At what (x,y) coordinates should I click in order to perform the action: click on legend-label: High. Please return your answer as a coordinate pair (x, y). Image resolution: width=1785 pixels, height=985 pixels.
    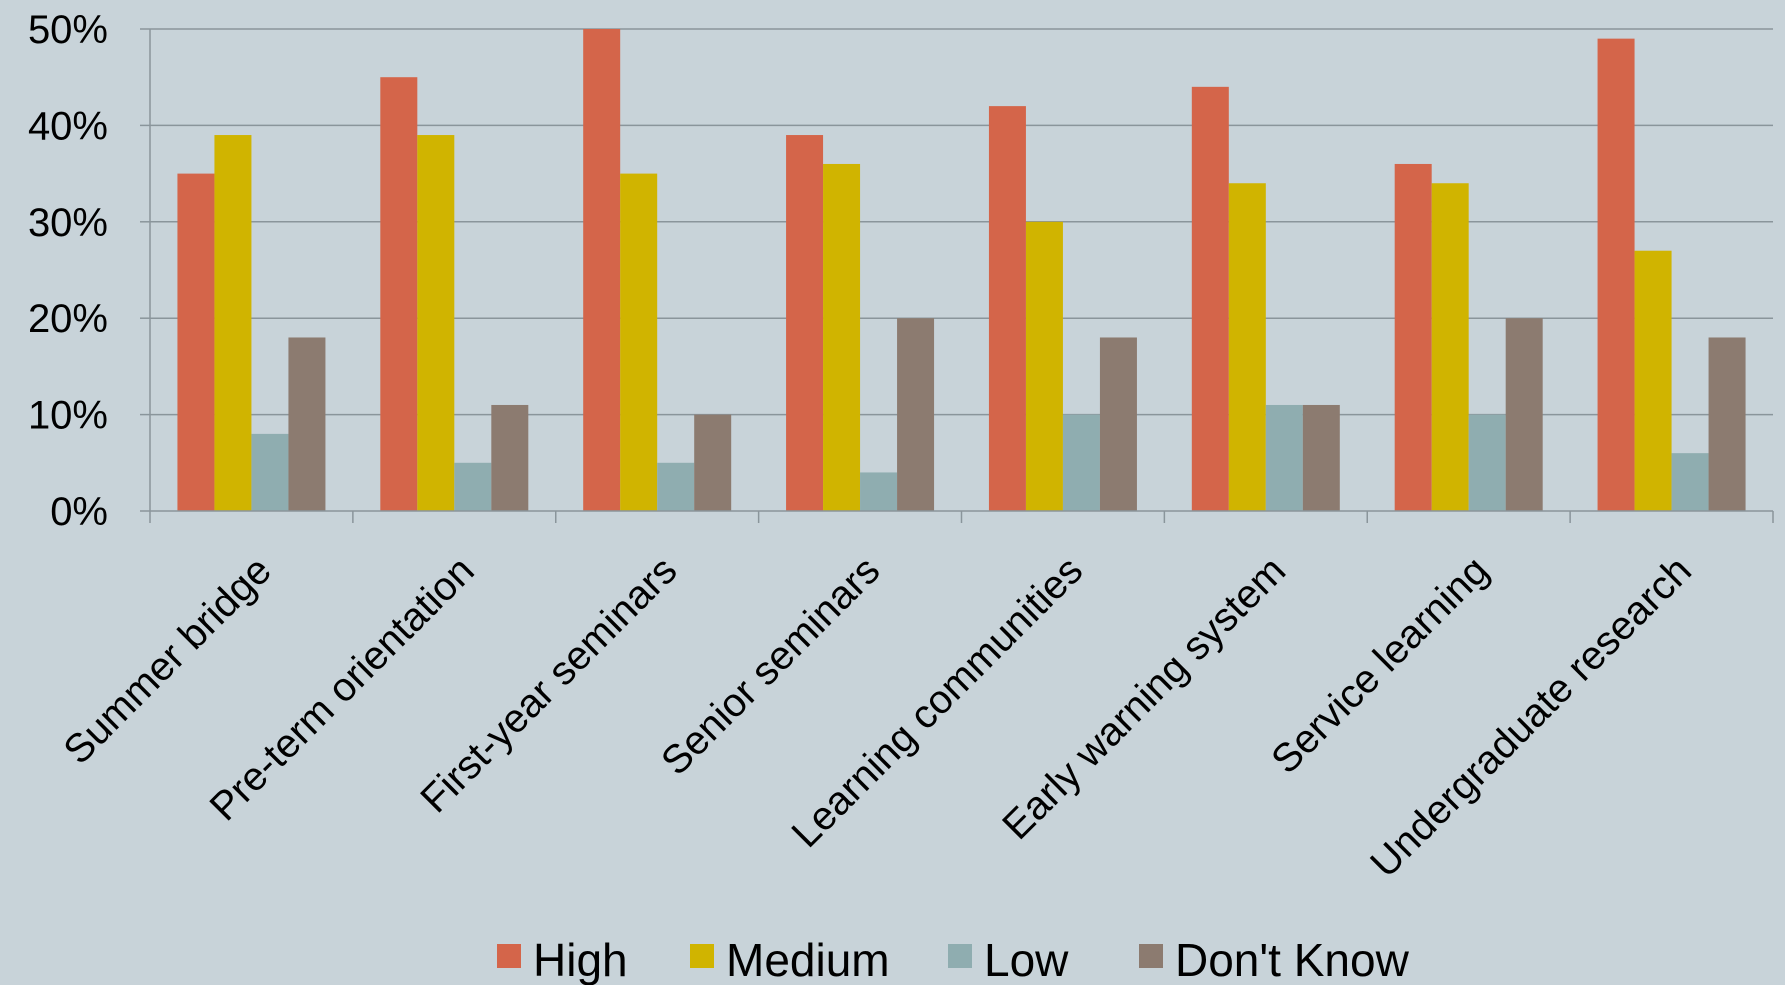
    Looking at the image, I should click on (580, 959).